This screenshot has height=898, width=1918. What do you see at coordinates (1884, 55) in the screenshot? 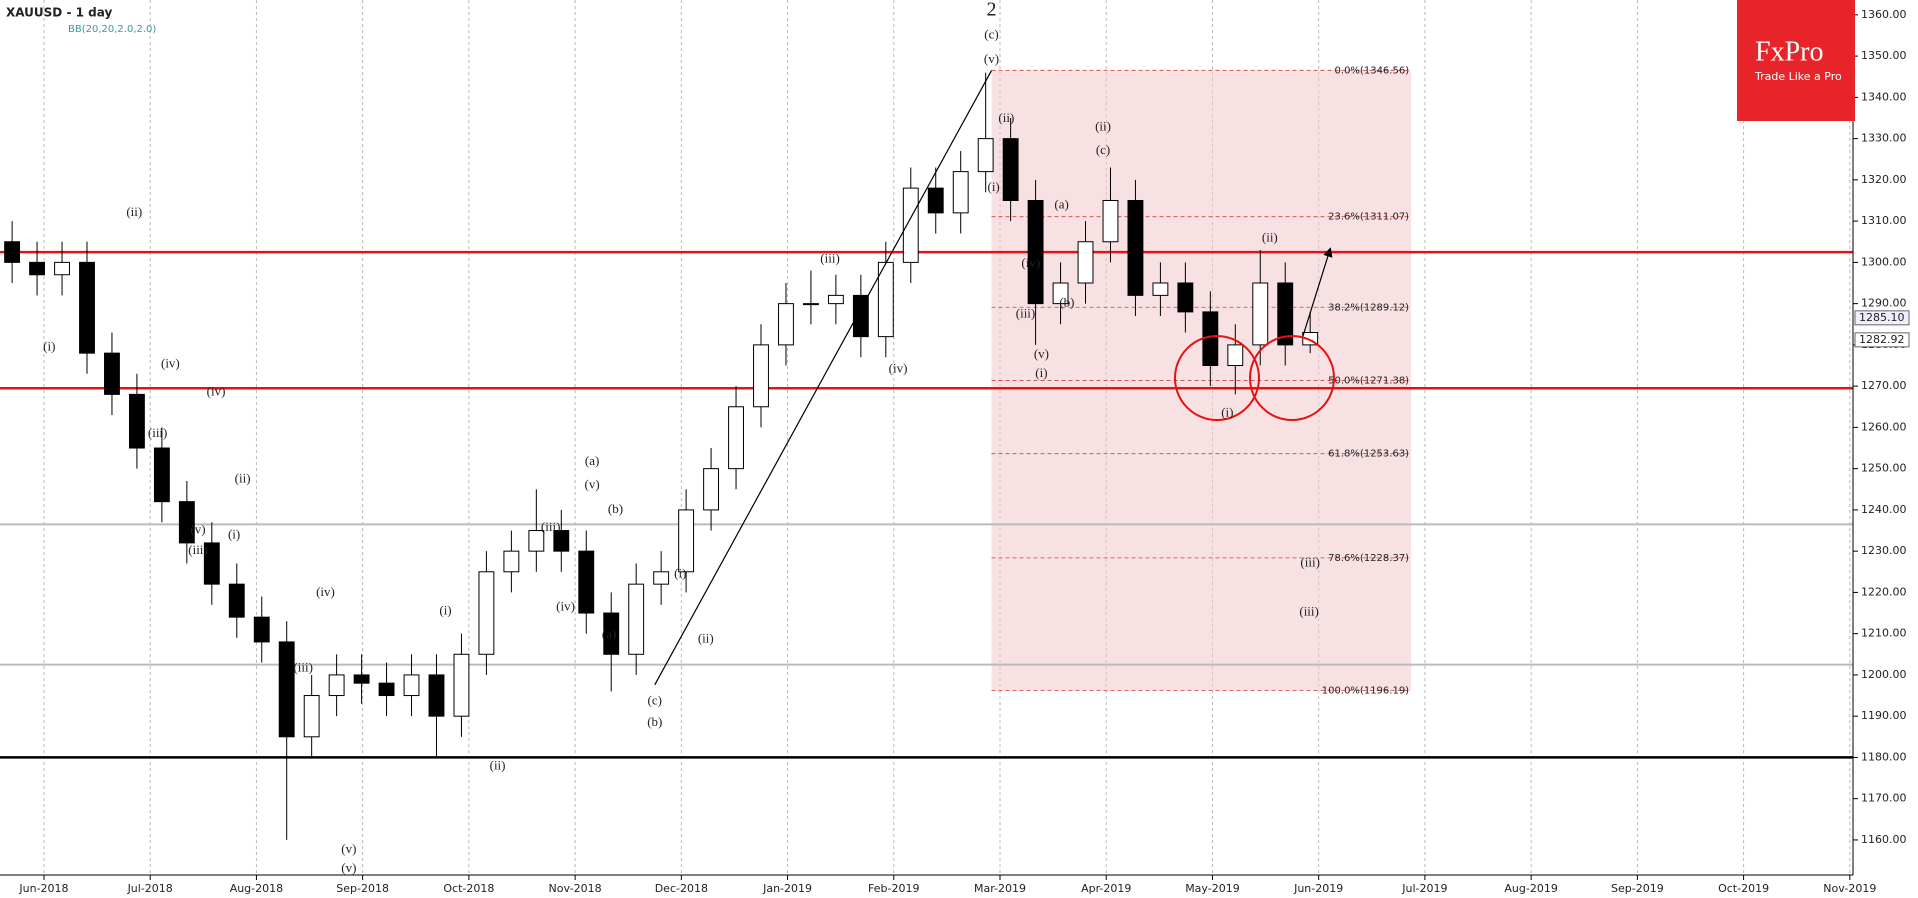
I see `y-tick-label: 1350.00` at bounding box center [1884, 55].